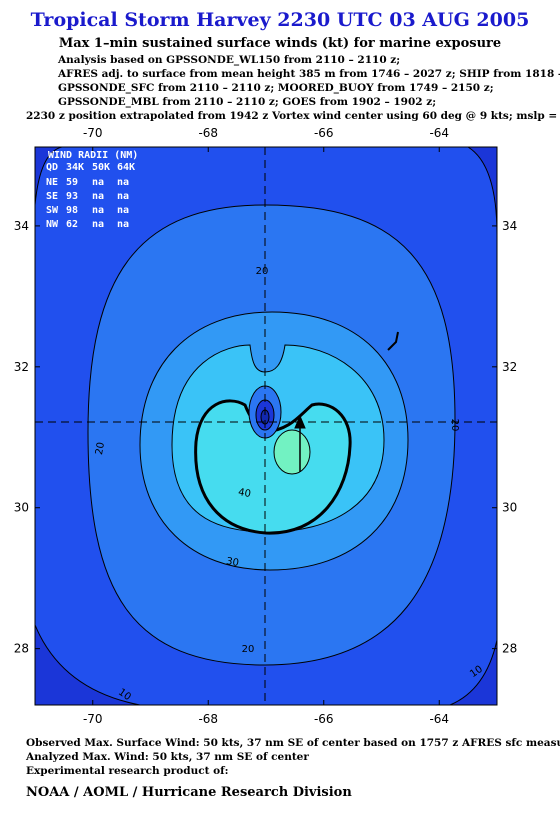 The image size is (560, 815). I want to click on wind-radii-title: WIND RADII (NM), so click(93, 155).